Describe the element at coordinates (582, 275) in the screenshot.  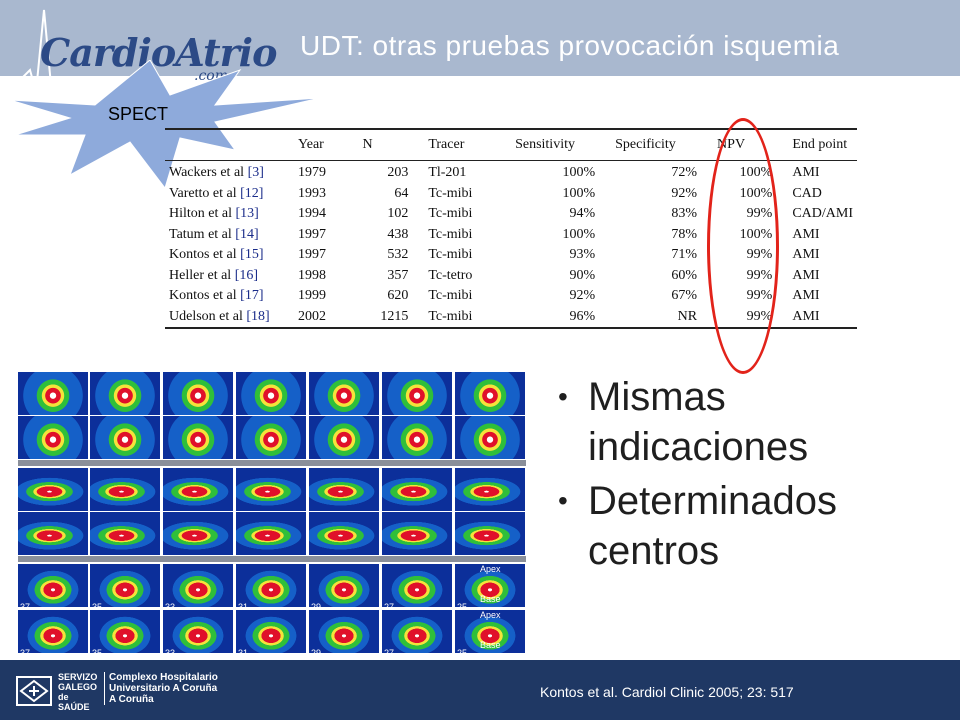
I see `cell-sensitivity: 90%` at that location.